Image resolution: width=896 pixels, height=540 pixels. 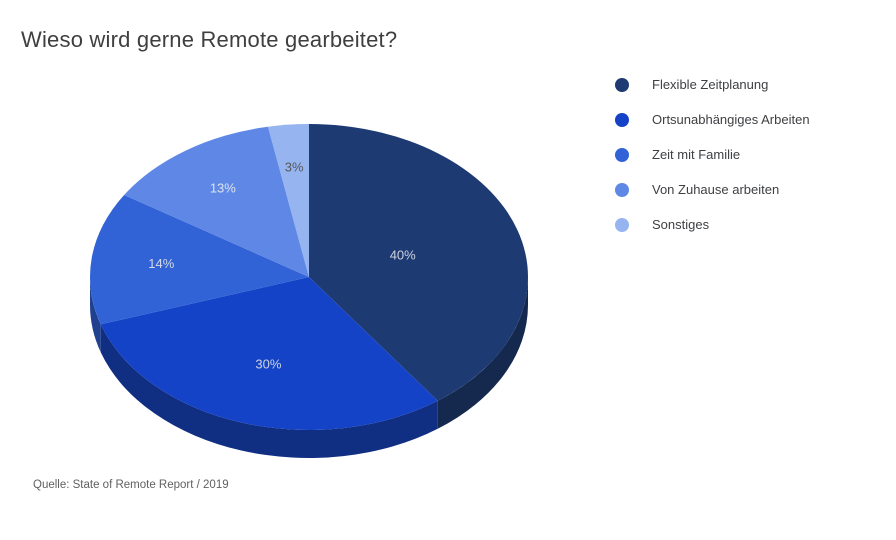 I want to click on legend-label: Sonstiges, so click(x=681, y=224).